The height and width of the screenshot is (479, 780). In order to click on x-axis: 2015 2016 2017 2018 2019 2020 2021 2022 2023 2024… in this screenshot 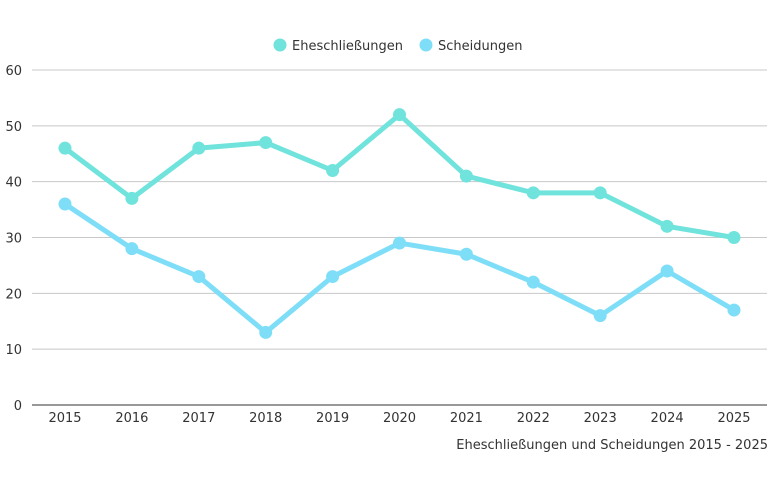, I will do `click(399, 418)`.